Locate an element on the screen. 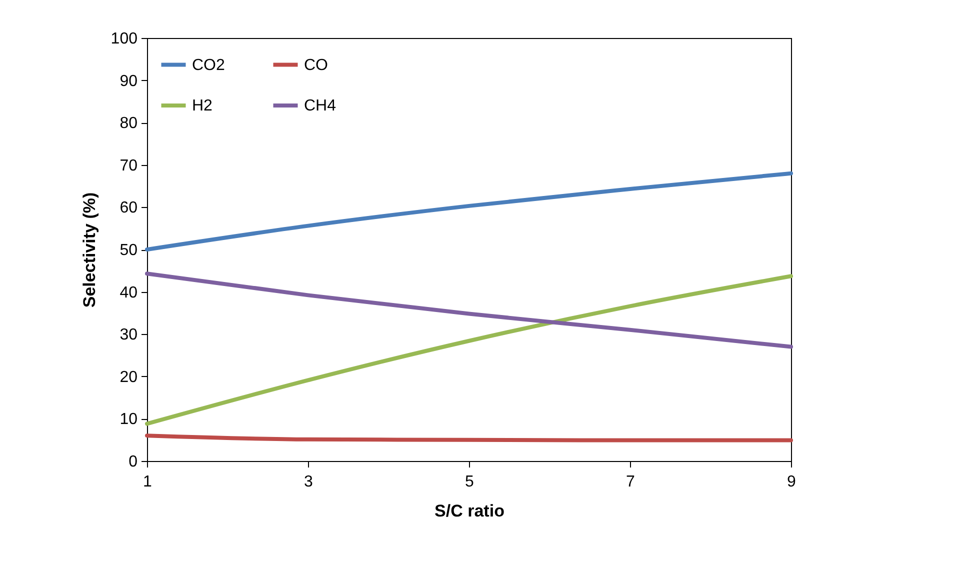 This screenshot has width=956, height=578. y-tick-label: 50 is located at coordinates (129, 250).